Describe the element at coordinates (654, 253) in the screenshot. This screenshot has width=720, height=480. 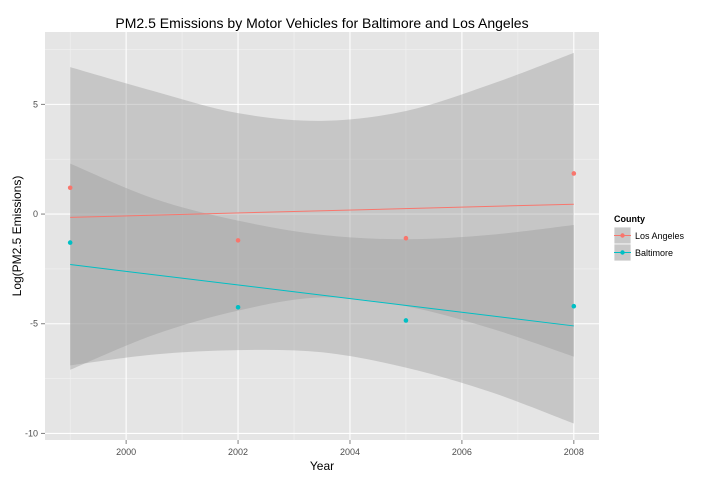
I see `legend-label-baltimore: Baltimore` at that location.